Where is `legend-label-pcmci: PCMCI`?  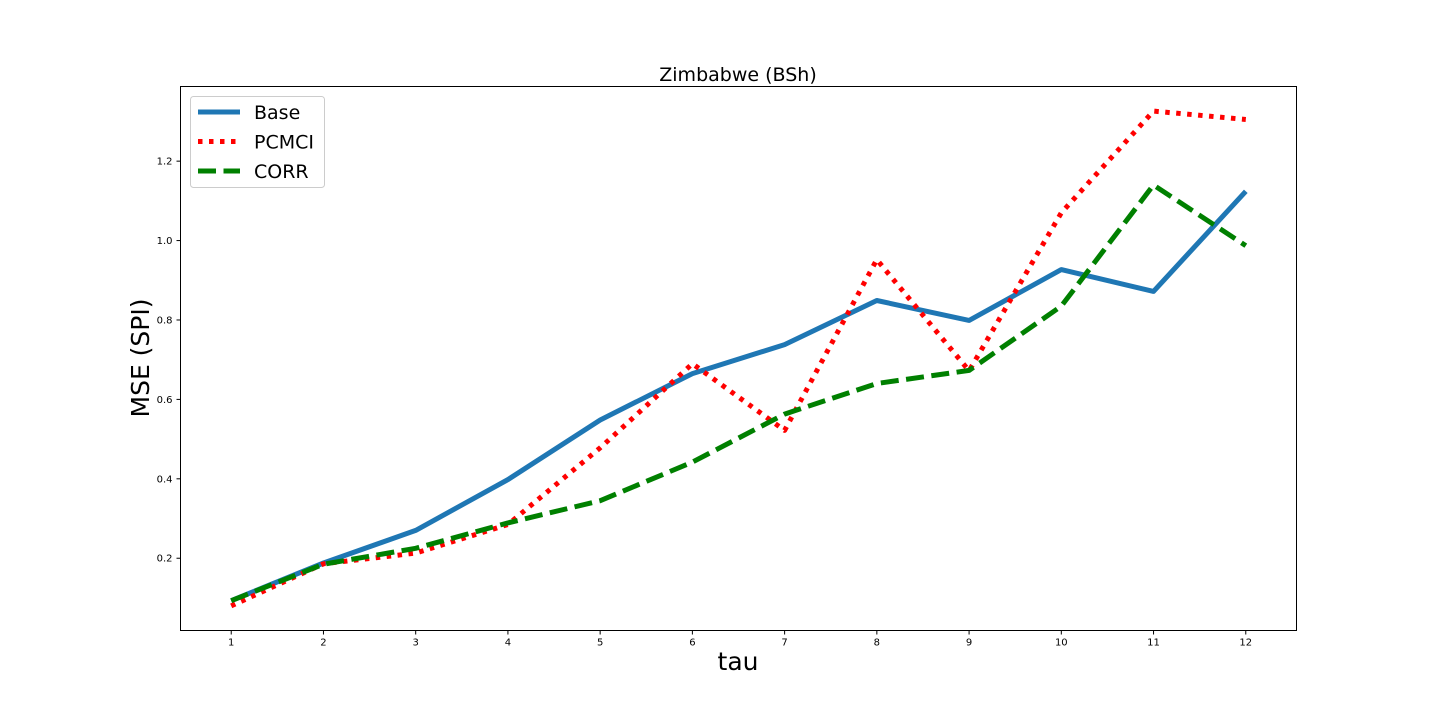
legend-label-pcmci: PCMCI is located at coordinates (284, 143).